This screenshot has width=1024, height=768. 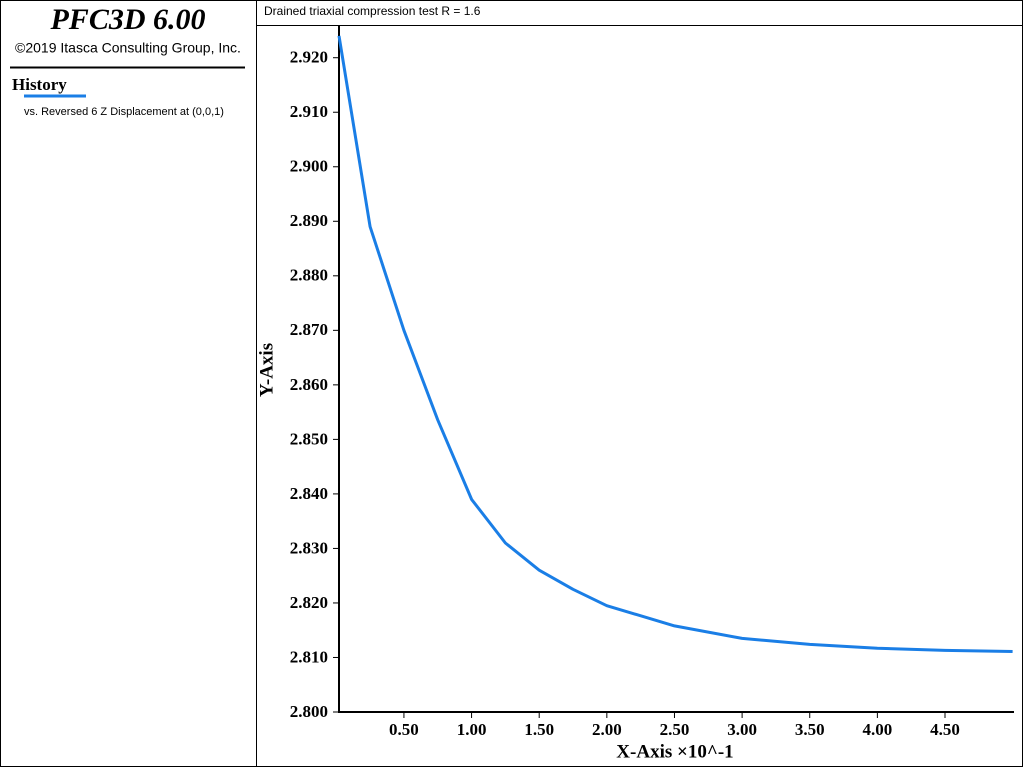 I want to click on x-tick-label: 2.50, so click(x=675, y=729).